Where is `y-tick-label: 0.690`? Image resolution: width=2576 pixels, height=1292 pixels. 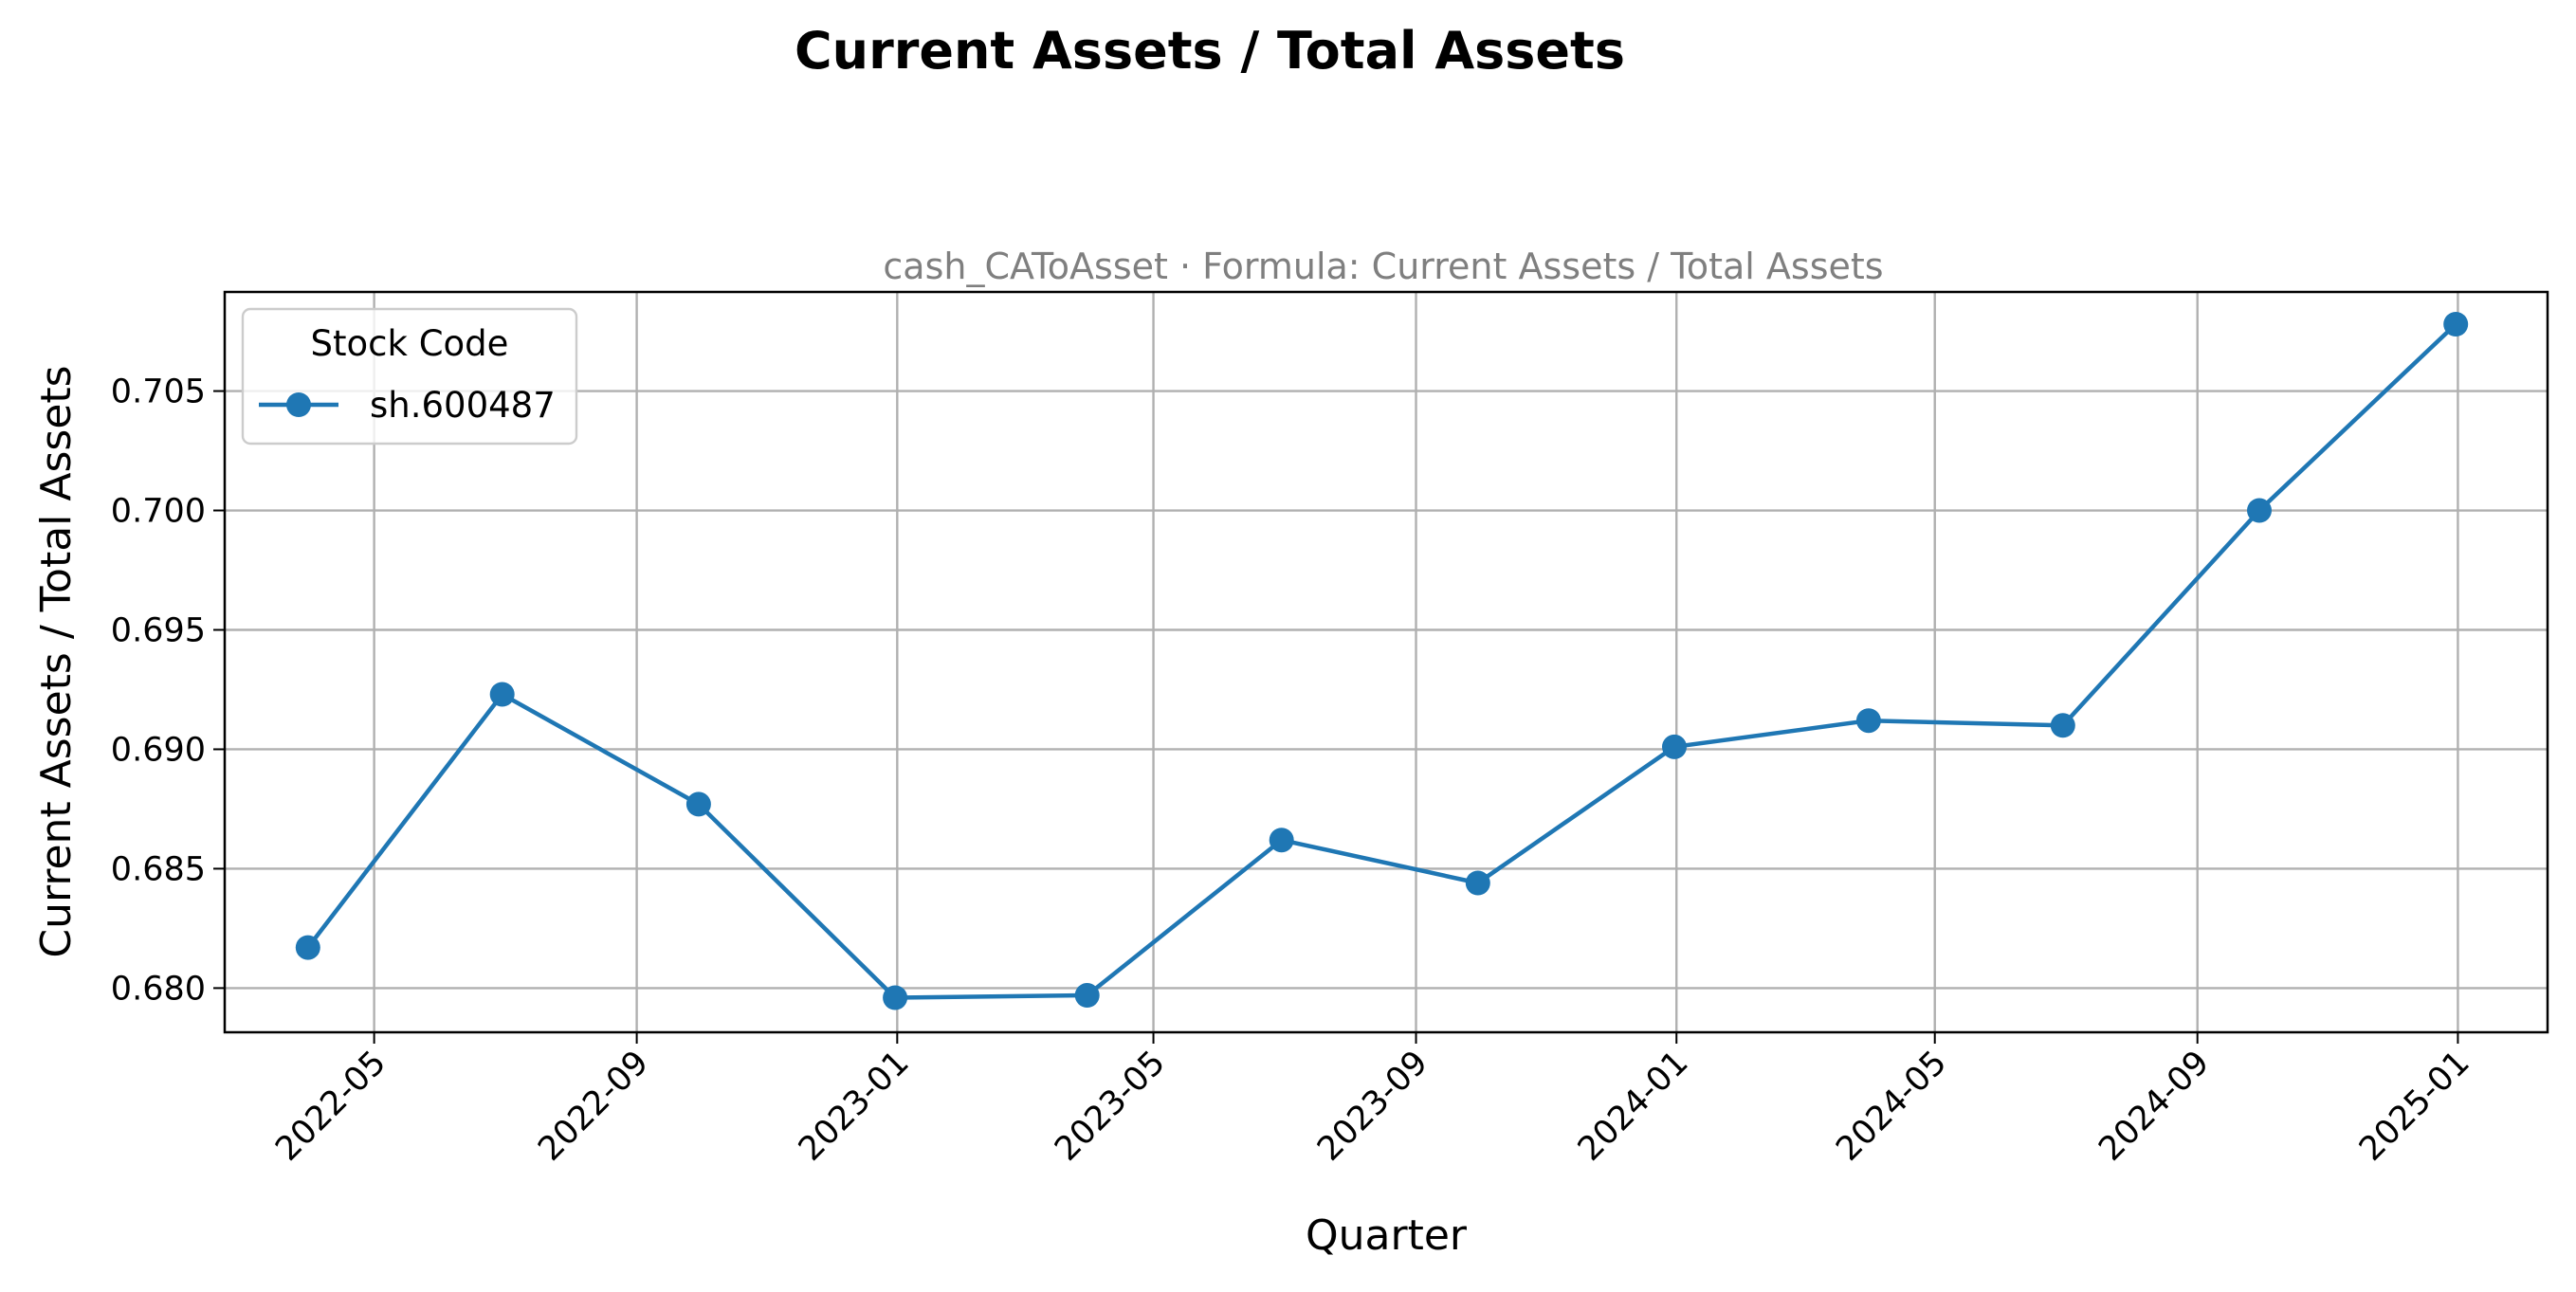 y-tick-label: 0.690 is located at coordinates (158, 750).